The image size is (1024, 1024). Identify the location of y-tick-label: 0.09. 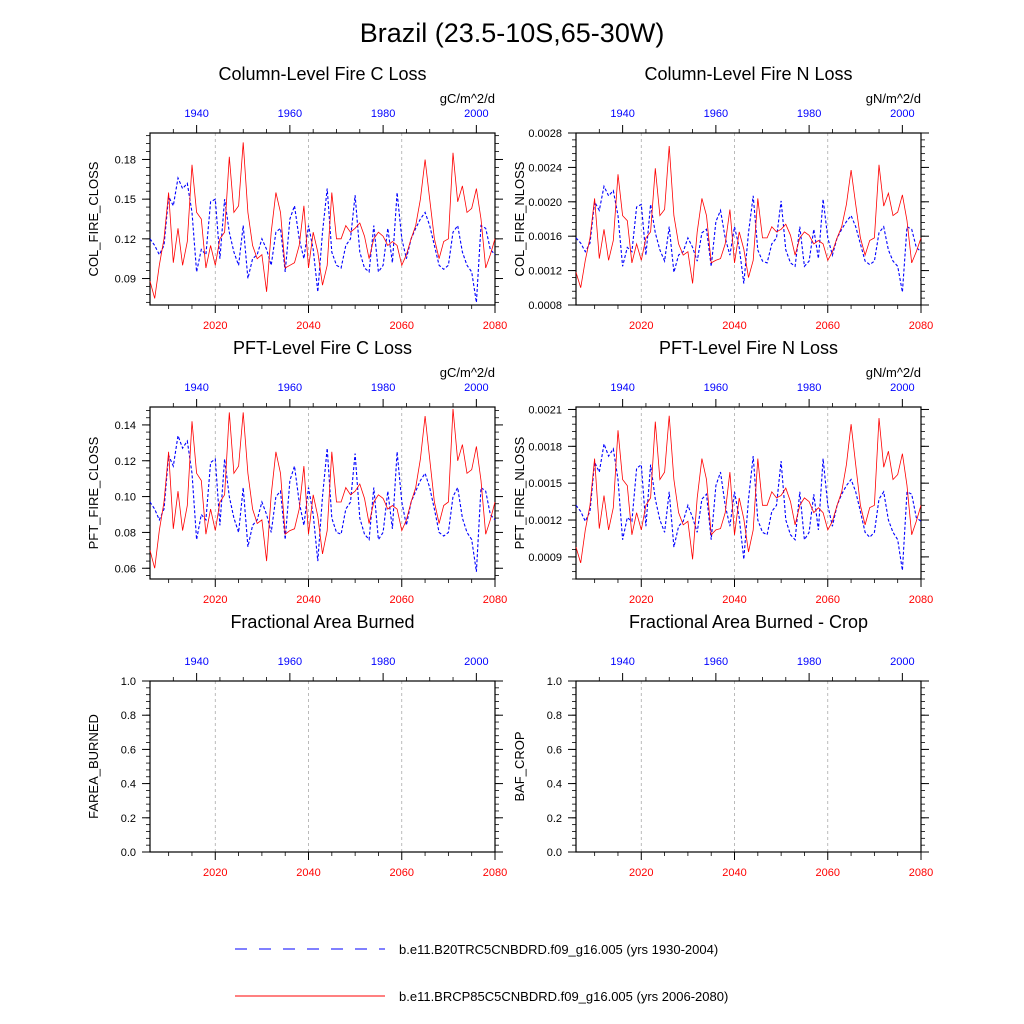
(125, 280).